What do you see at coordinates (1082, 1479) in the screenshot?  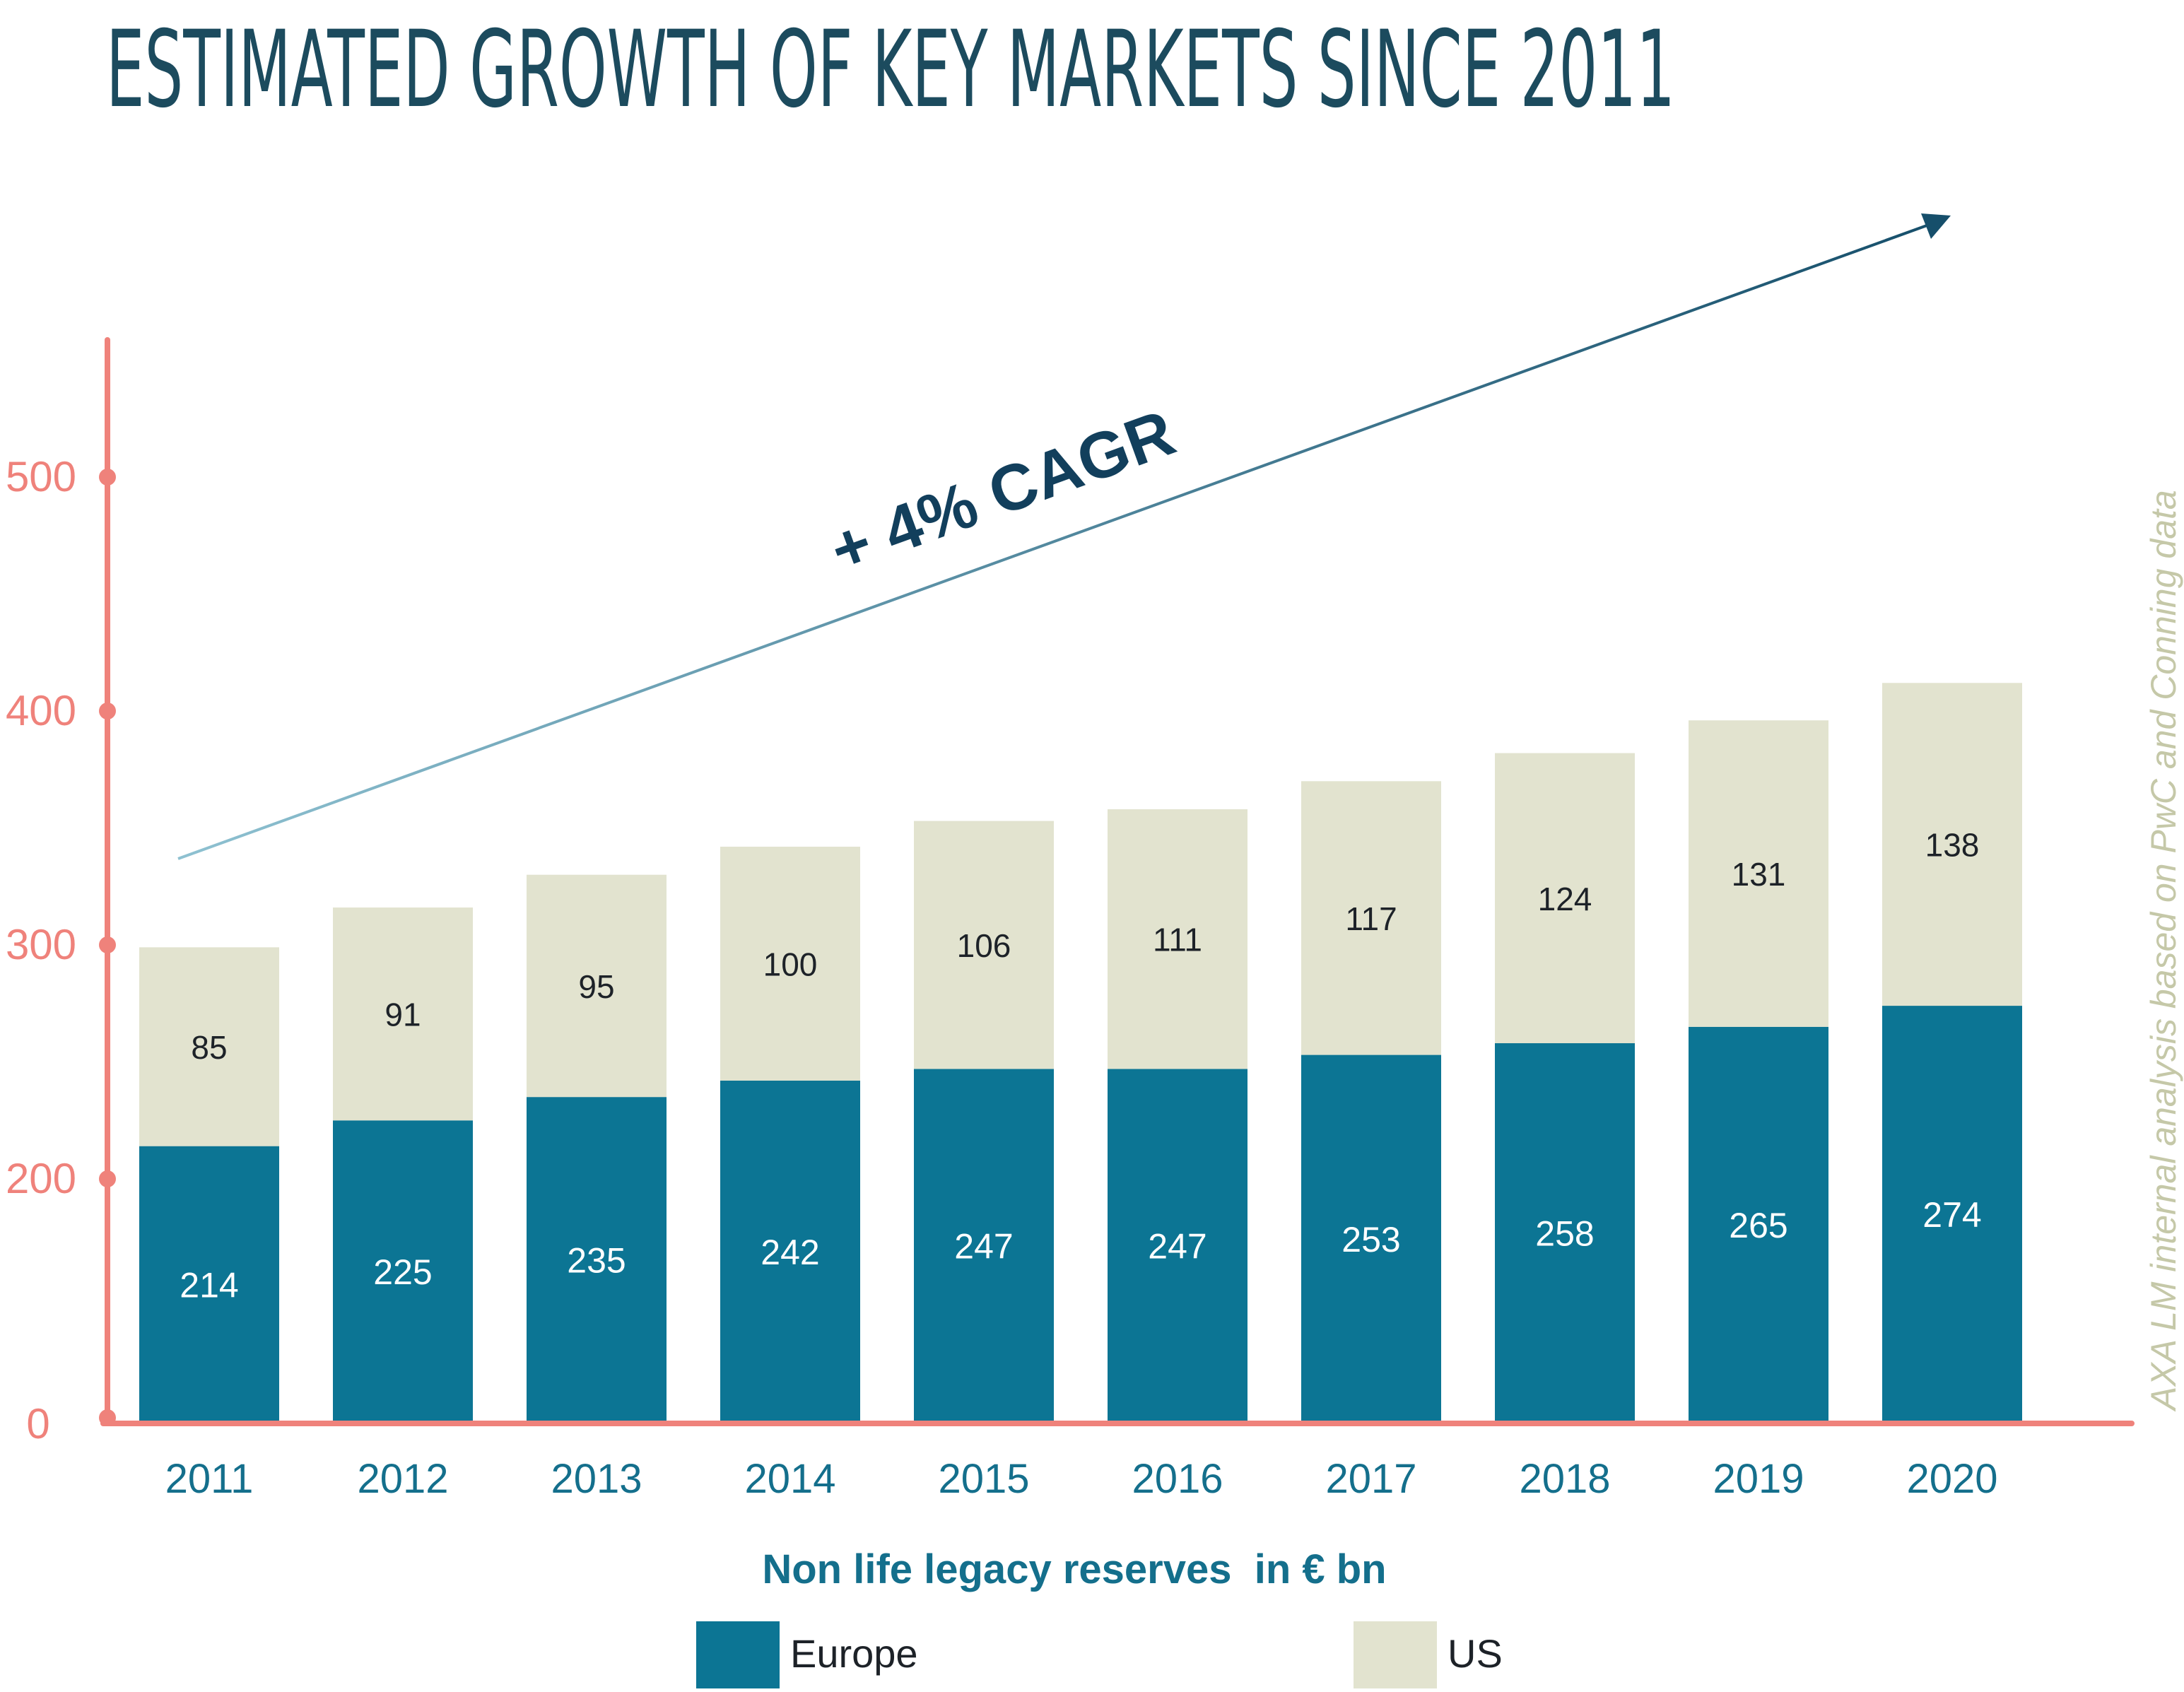 I see `x-axis-labels: 2011 2012 2013 2014 2015 2016 2017 2018 2019 2020` at bounding box center [1082, 1479].